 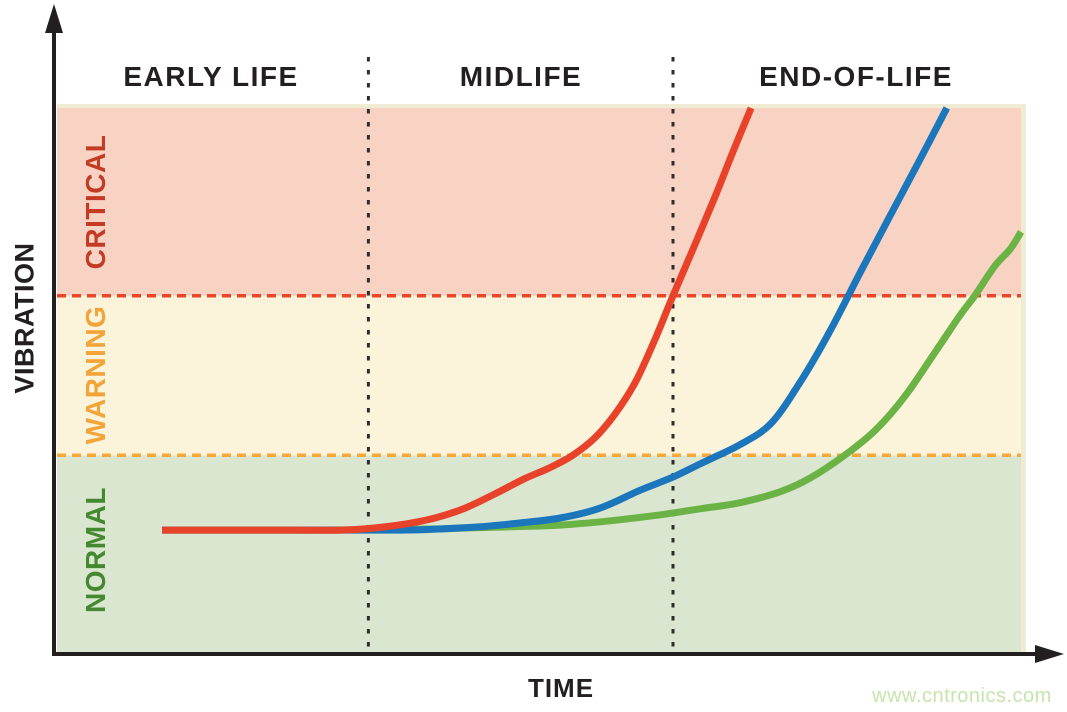 What do you see at coordinates (95, 550) in the screenshot?
I see `zone-label-normal: NORMAL` at bounding box center [95, 550].